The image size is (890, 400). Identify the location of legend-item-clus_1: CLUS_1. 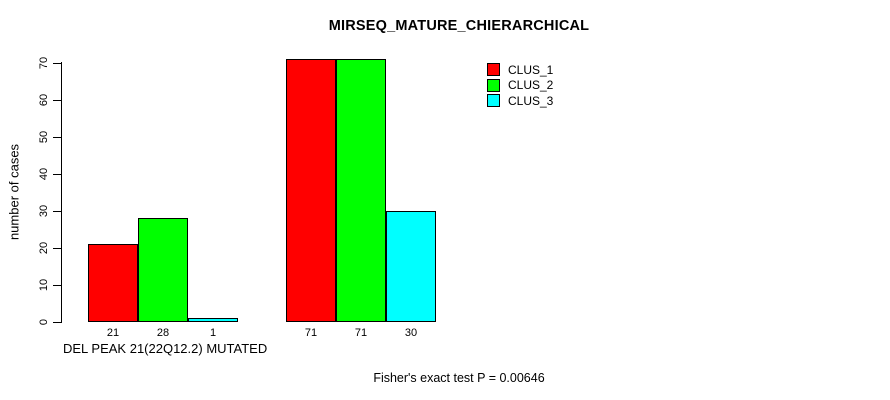
(520, 70).